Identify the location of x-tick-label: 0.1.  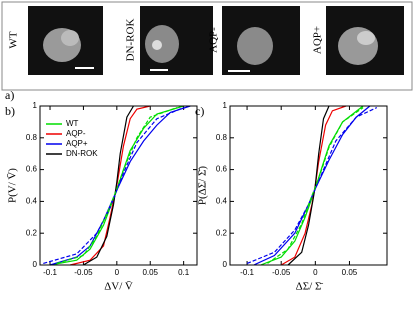
(184, 272).